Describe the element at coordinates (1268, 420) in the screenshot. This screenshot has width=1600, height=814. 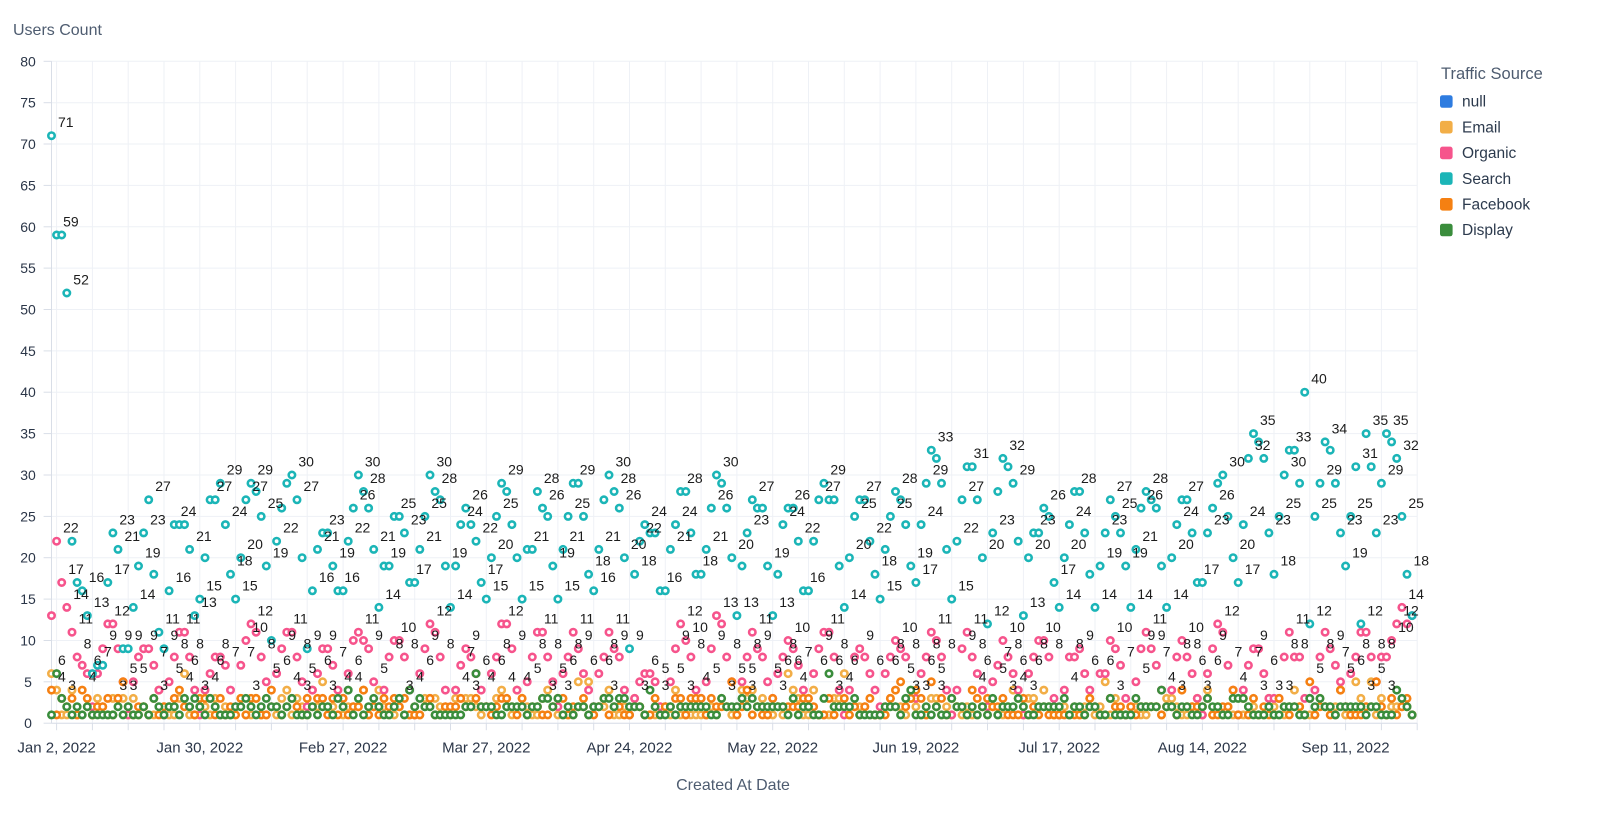
I see `svg-text: 35` at that location.